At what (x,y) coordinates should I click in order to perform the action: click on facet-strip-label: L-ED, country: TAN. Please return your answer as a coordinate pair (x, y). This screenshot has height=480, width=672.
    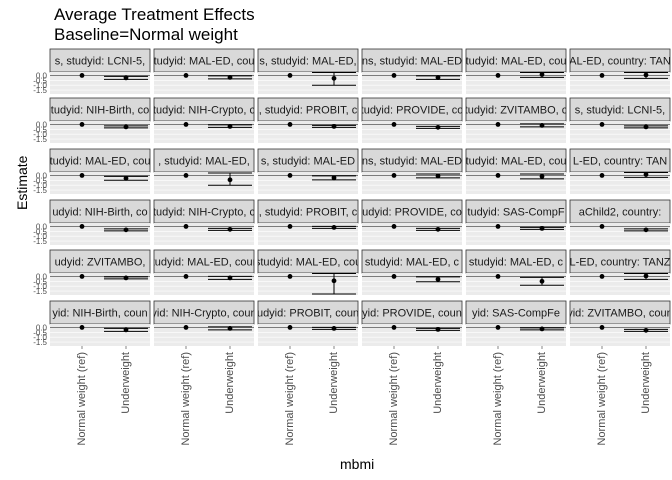
    Looking at the image, I should click on (620, 162).